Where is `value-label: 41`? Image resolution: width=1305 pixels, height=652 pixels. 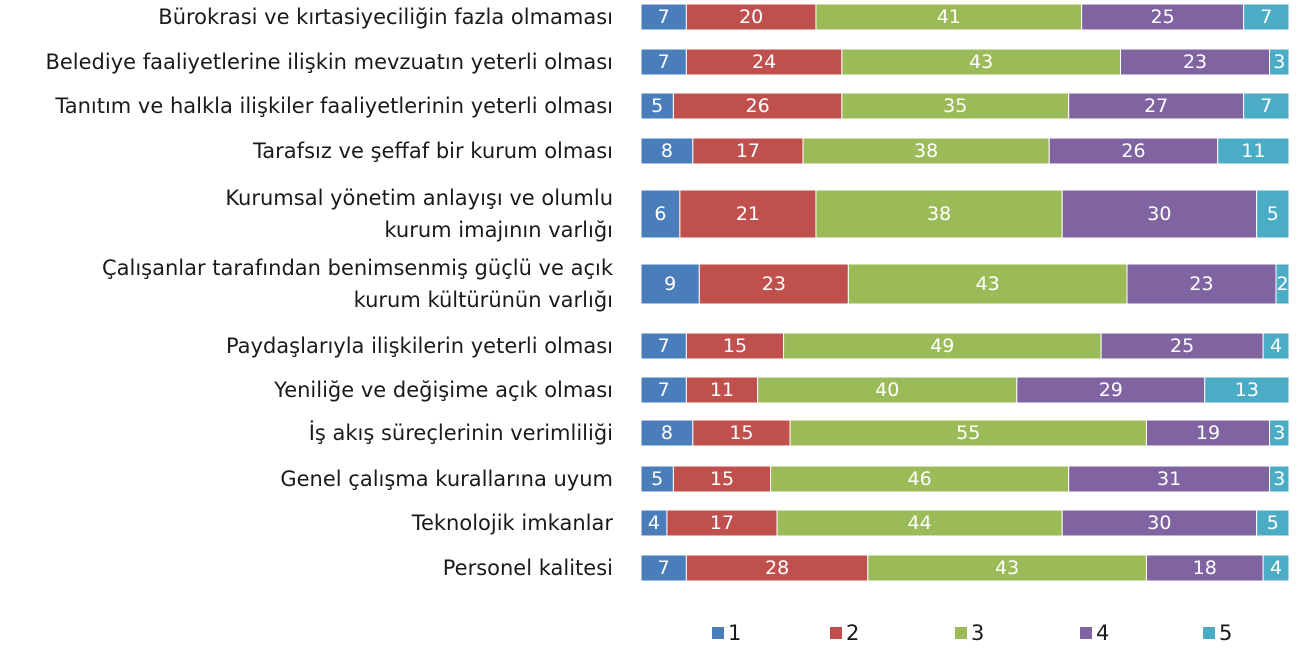 value-label: 41 is located at coordinates (949, 17).